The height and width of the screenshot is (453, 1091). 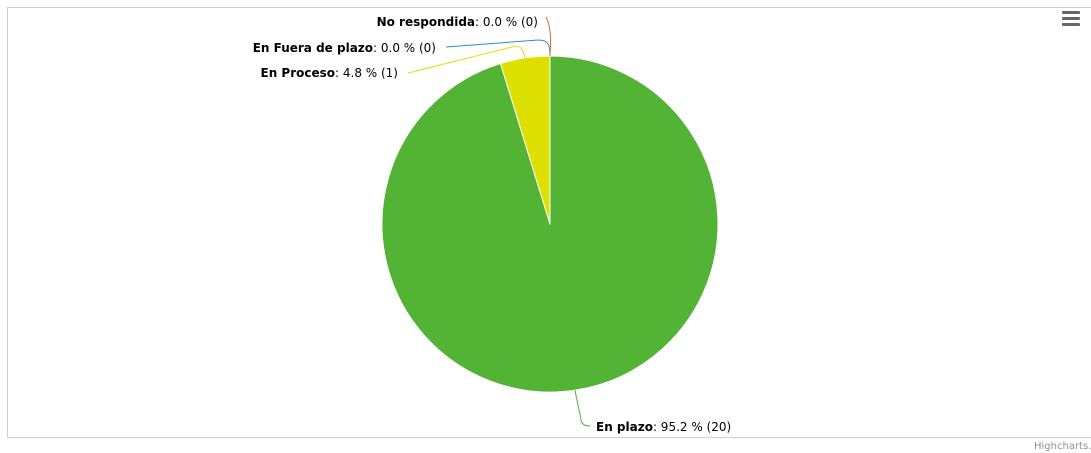 I want to click on connector-en-proceso, so click(x=466, y=59).